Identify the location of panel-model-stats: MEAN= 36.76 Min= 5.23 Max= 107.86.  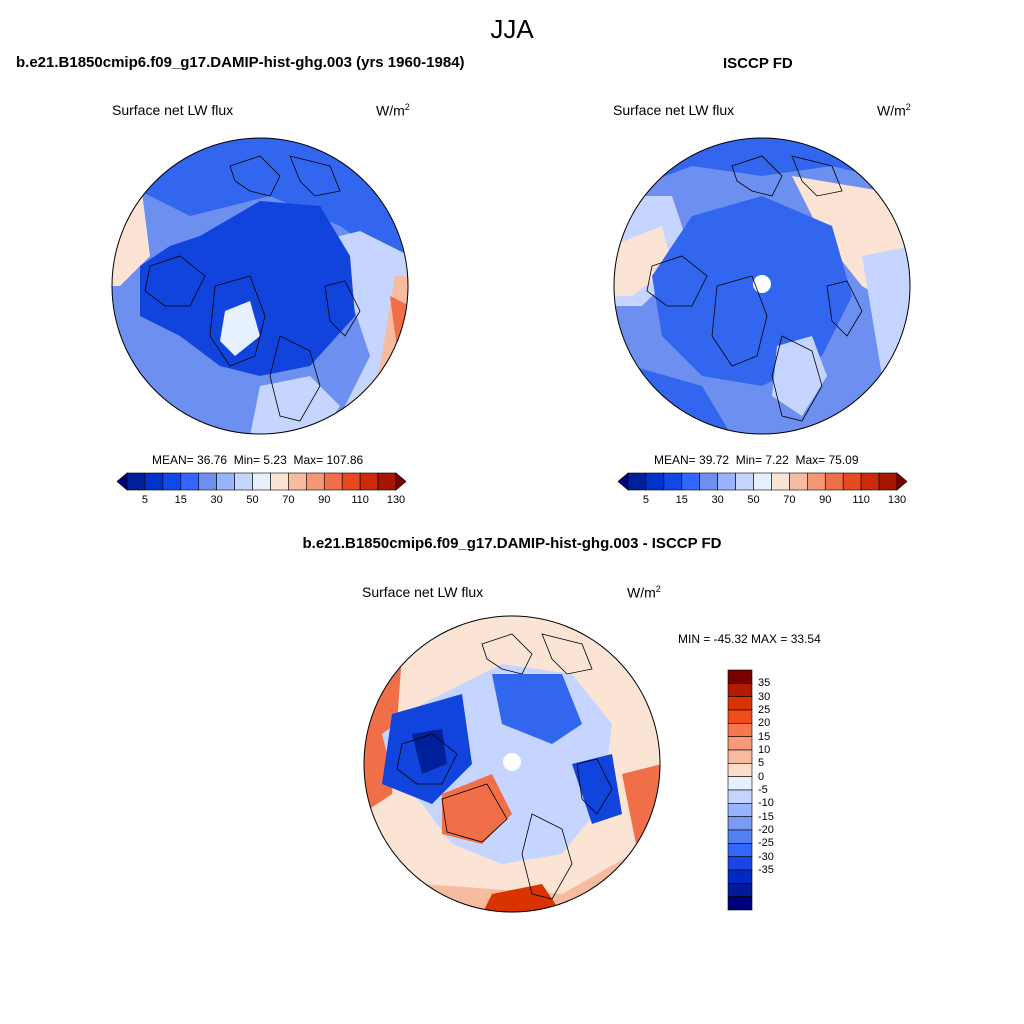
(258, 460).